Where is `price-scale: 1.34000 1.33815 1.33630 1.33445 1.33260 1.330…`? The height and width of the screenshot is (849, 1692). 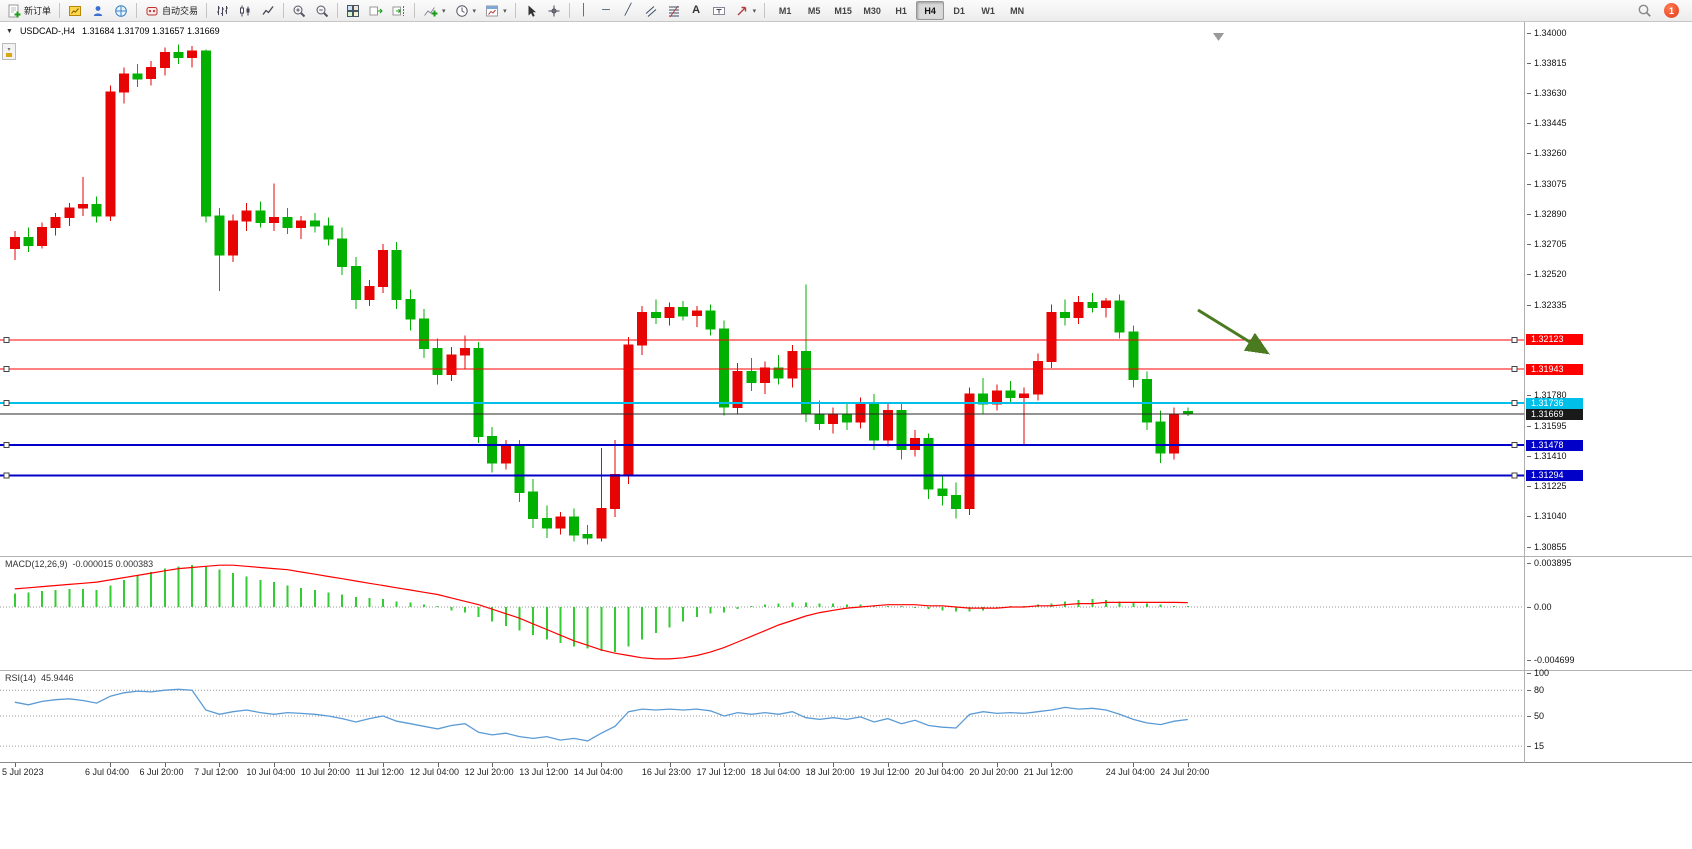 price-scale: 1.34000 1.33815 1.33630 1.33445 1.33260 1.330… is located at coordinates (1608, 424).